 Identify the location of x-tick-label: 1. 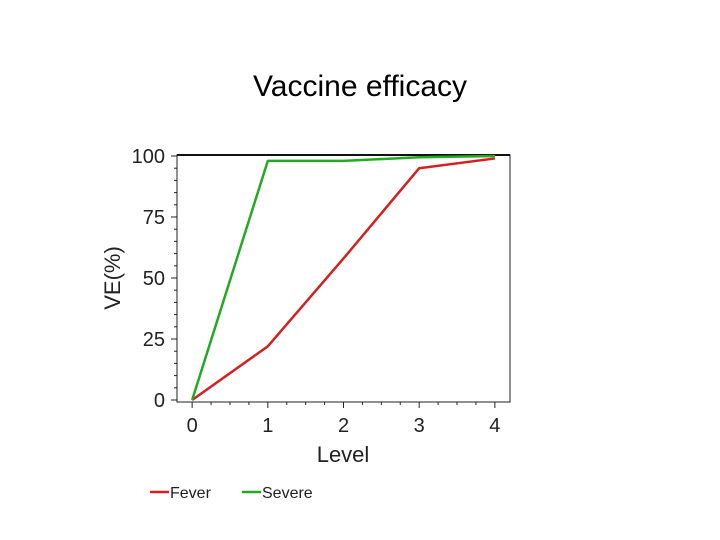
(267, 426).